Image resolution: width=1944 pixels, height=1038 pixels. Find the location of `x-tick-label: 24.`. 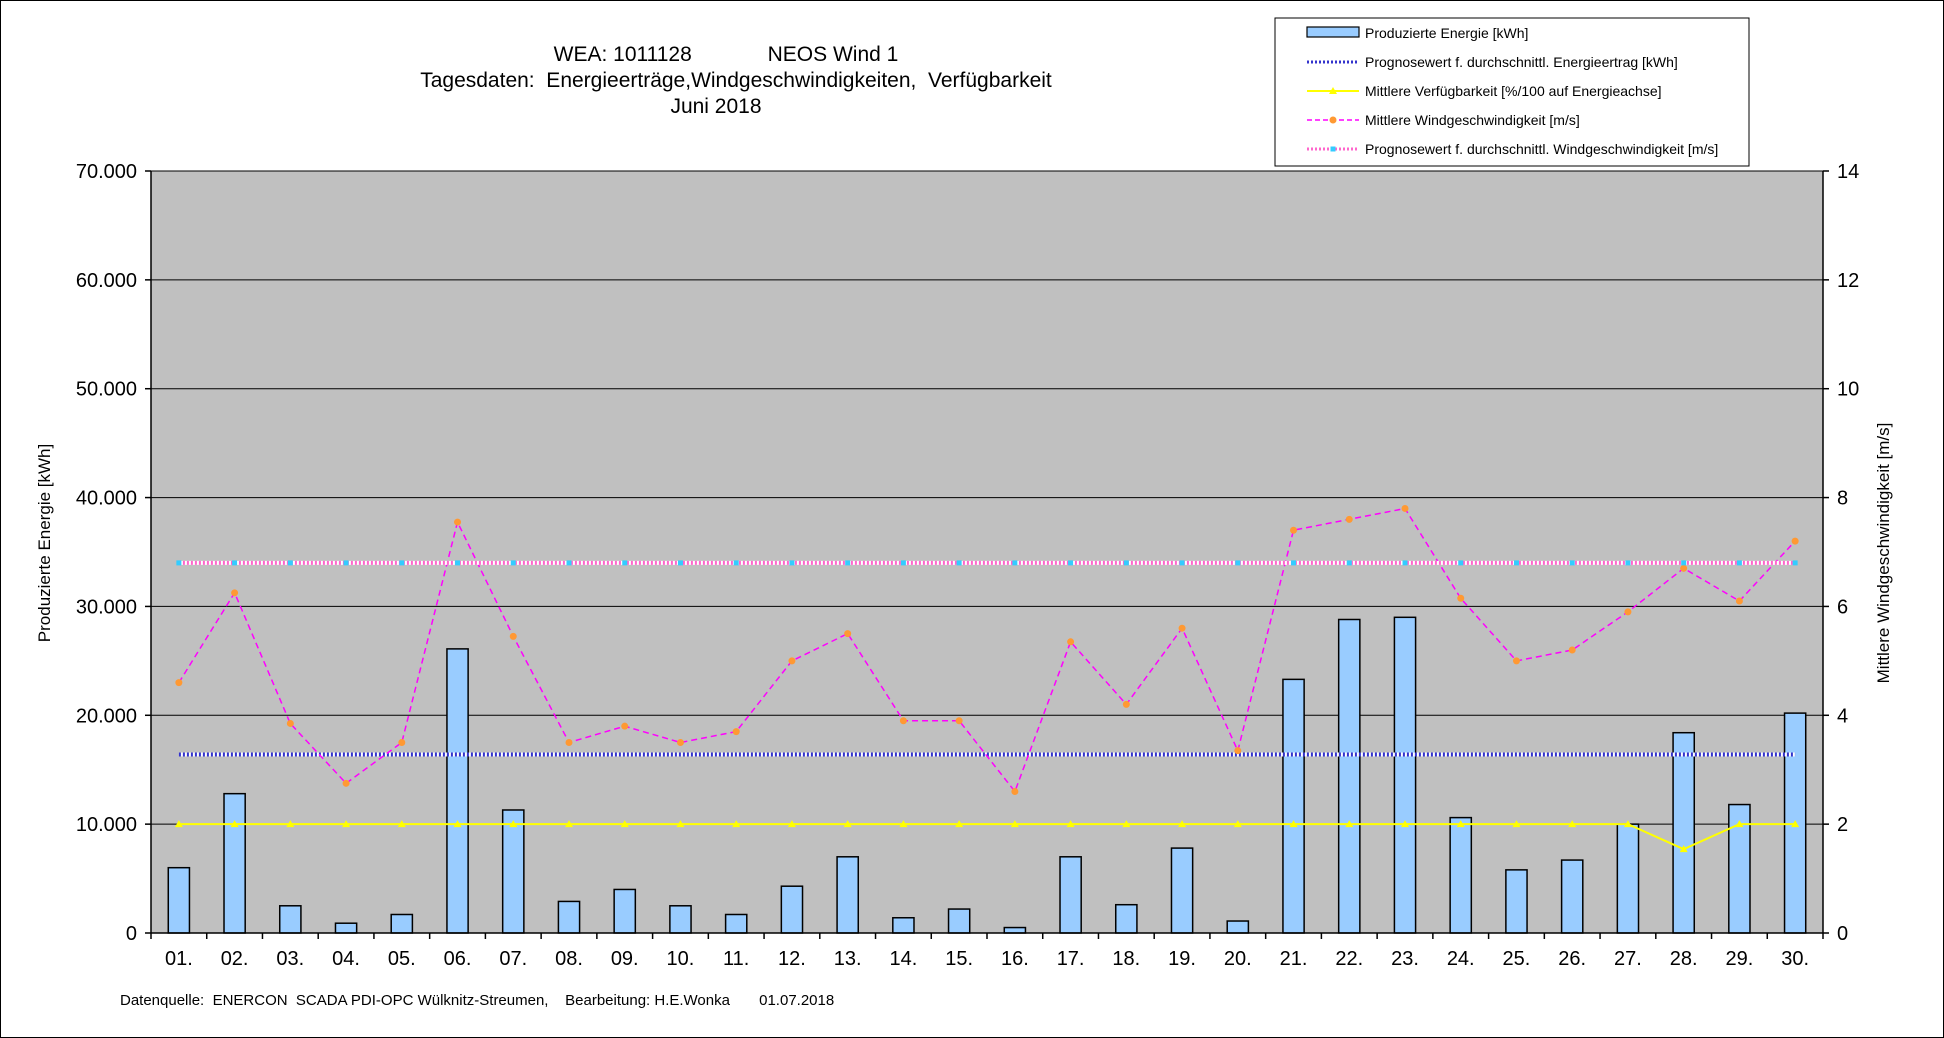

x-tick-label: 24. is located at coordinates (1461, 959).